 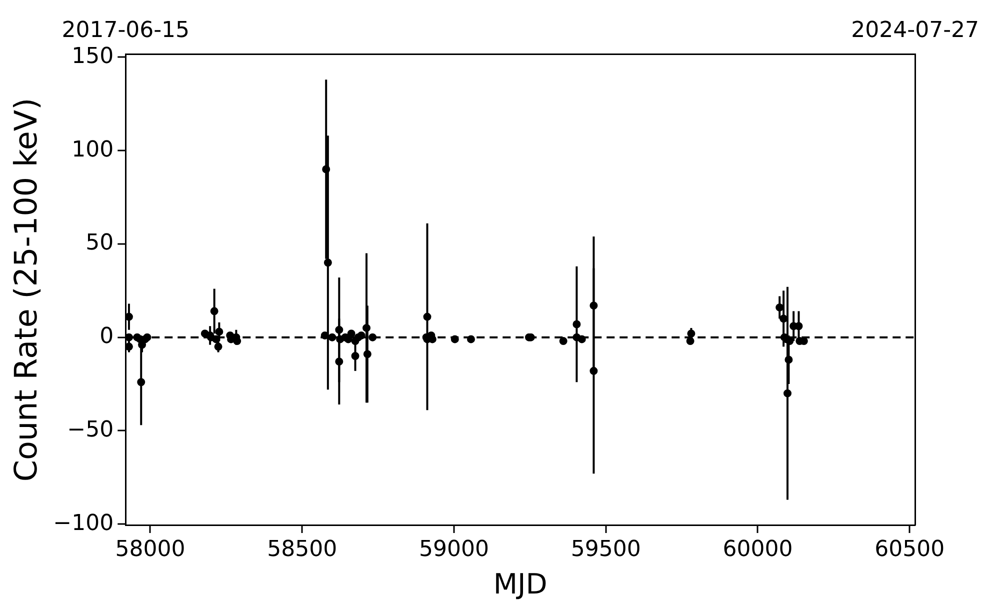 What do you see at coordinates (915, 30) in the screenshot?
I see `x2-tick-label: 2024-07-27` at bounding box center [915, 30].